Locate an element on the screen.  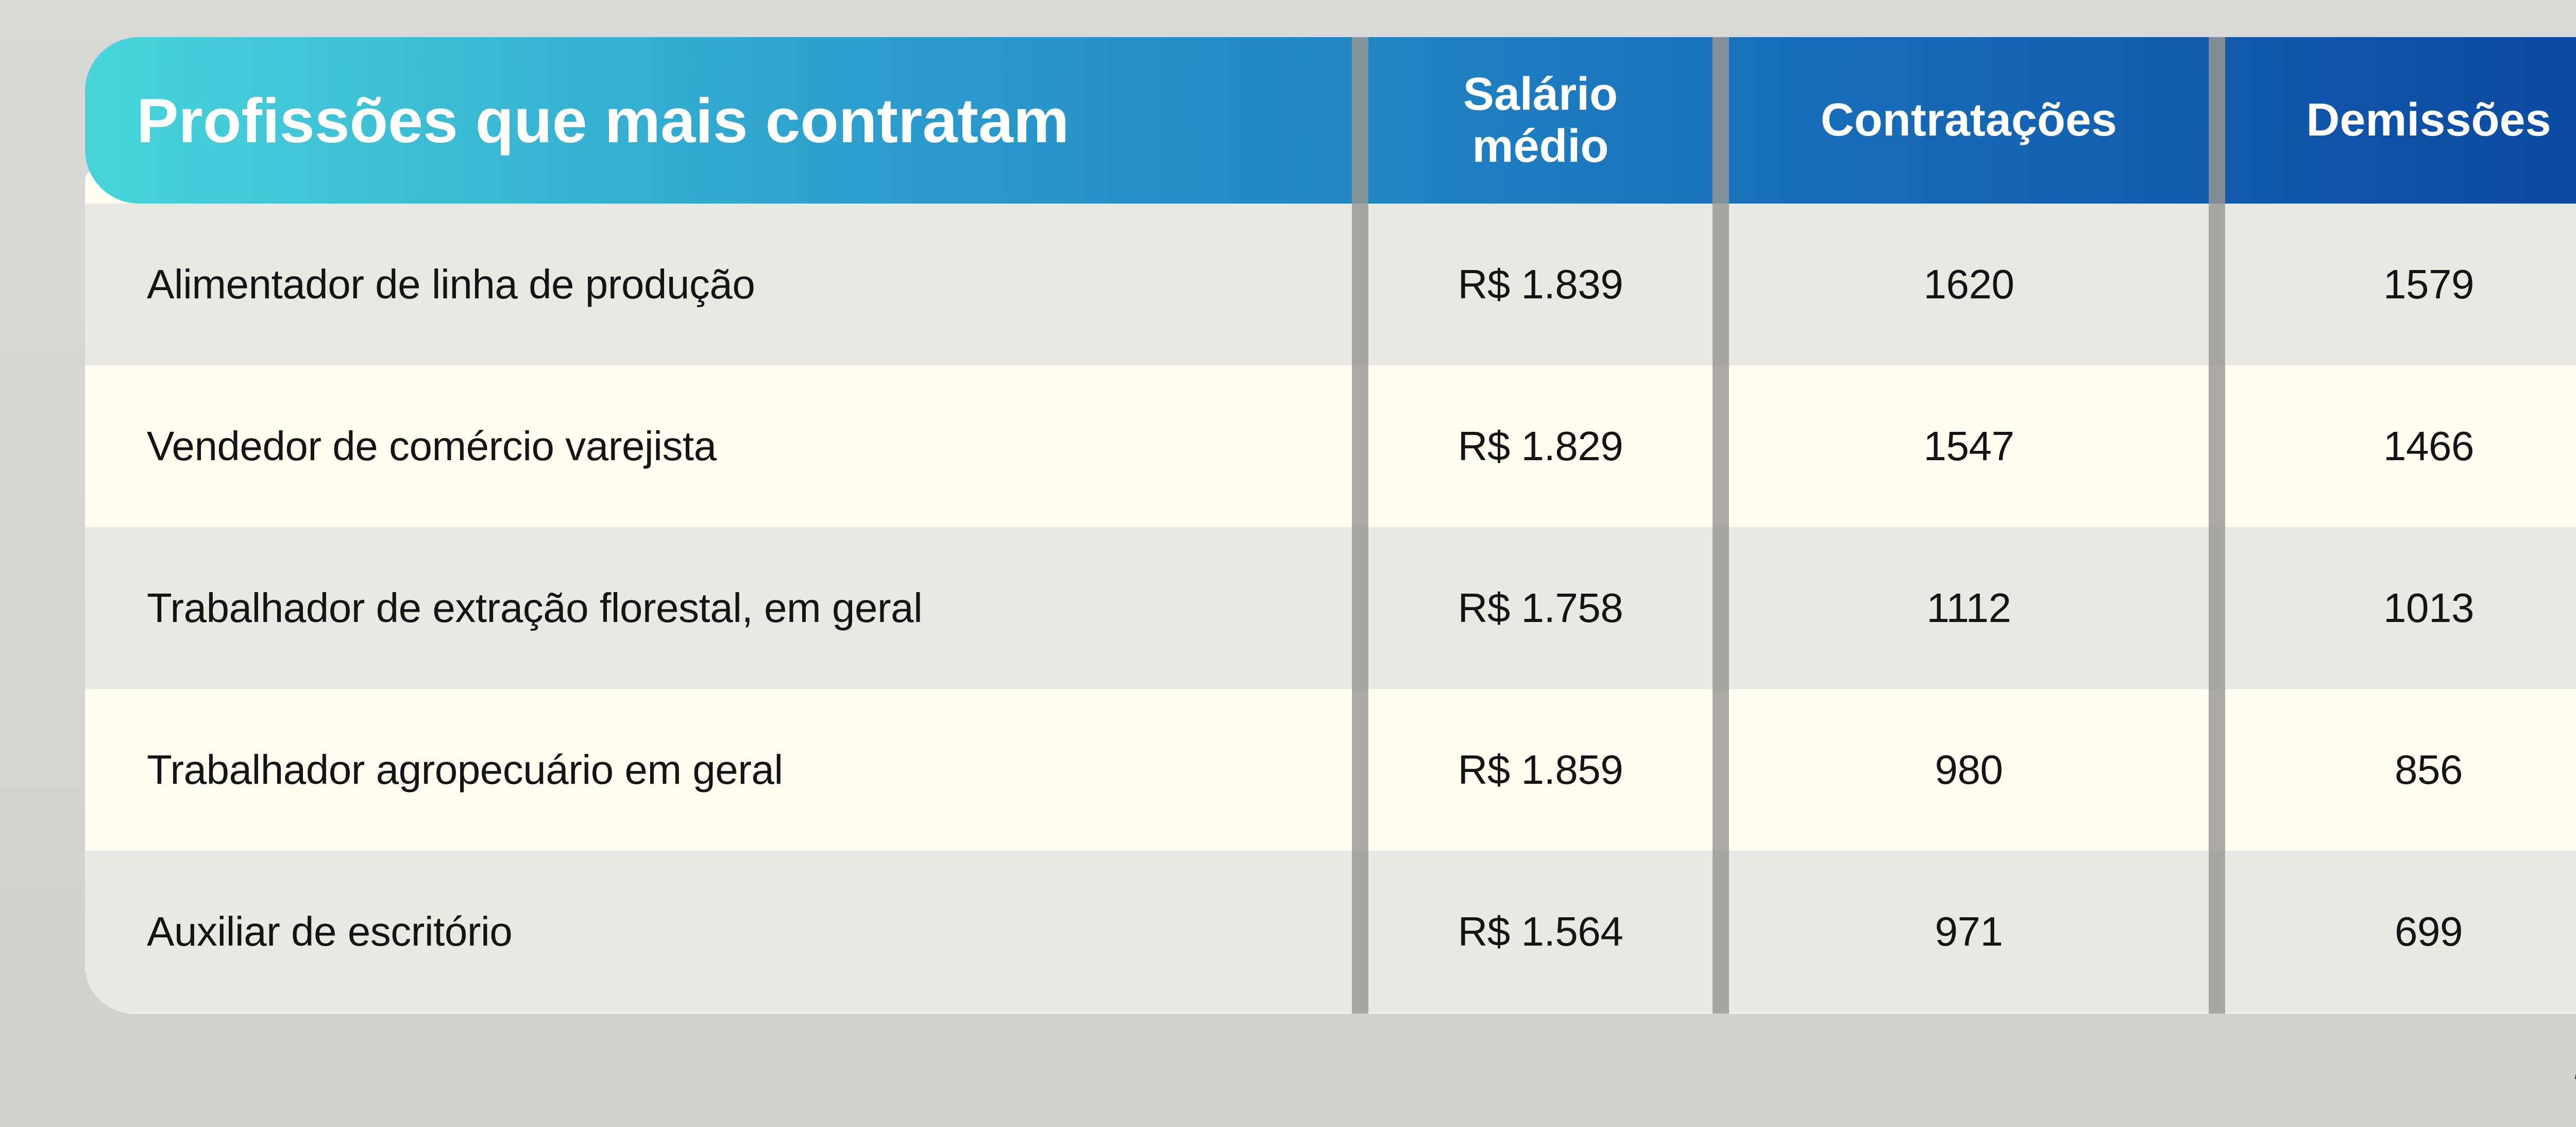
demissoes-cell: 1466 is located at coordinates (2428, 446).